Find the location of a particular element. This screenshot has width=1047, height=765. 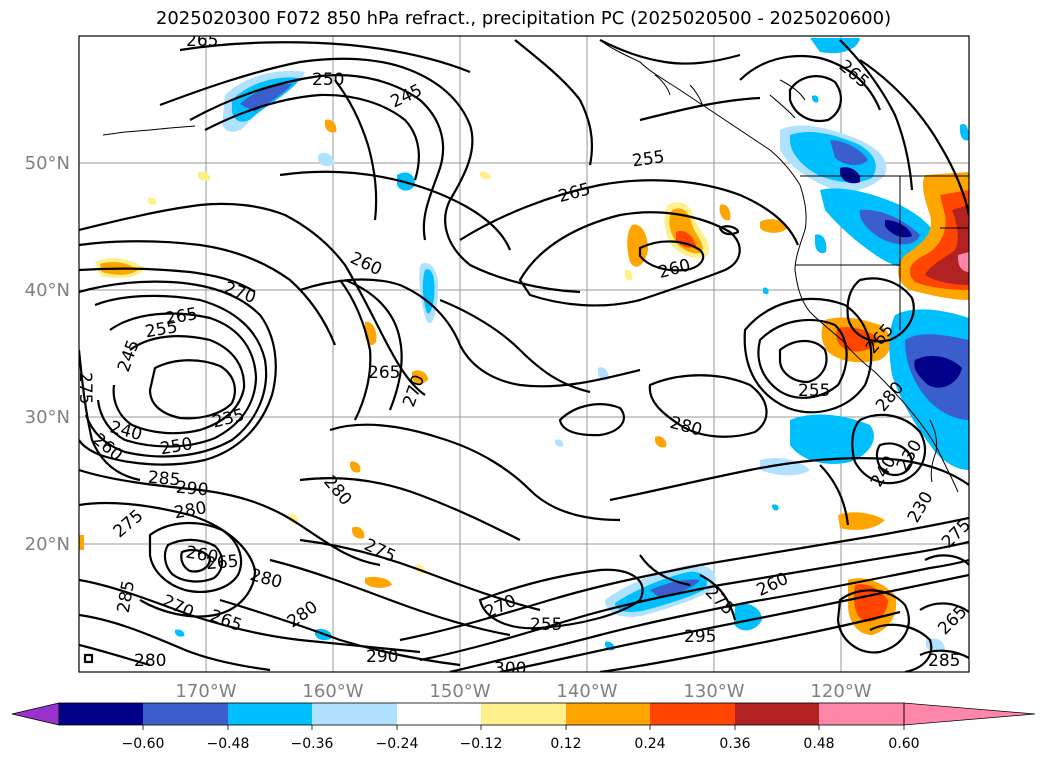

latitude-label: 50°N is located at coordinates (47, 163).